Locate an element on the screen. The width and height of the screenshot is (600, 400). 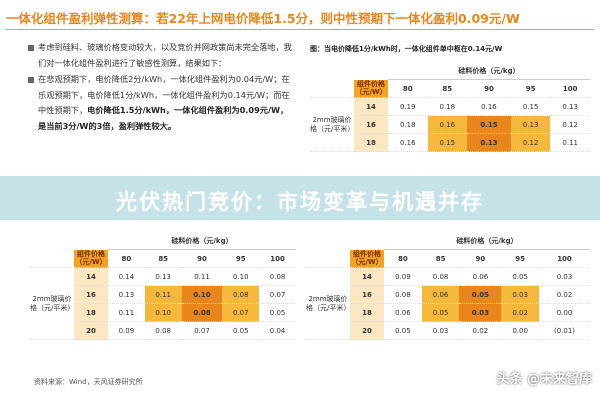
data-row: 20 0.05 0.03 0.02 0.00 (0.01) is located at coordinates (448, 330).